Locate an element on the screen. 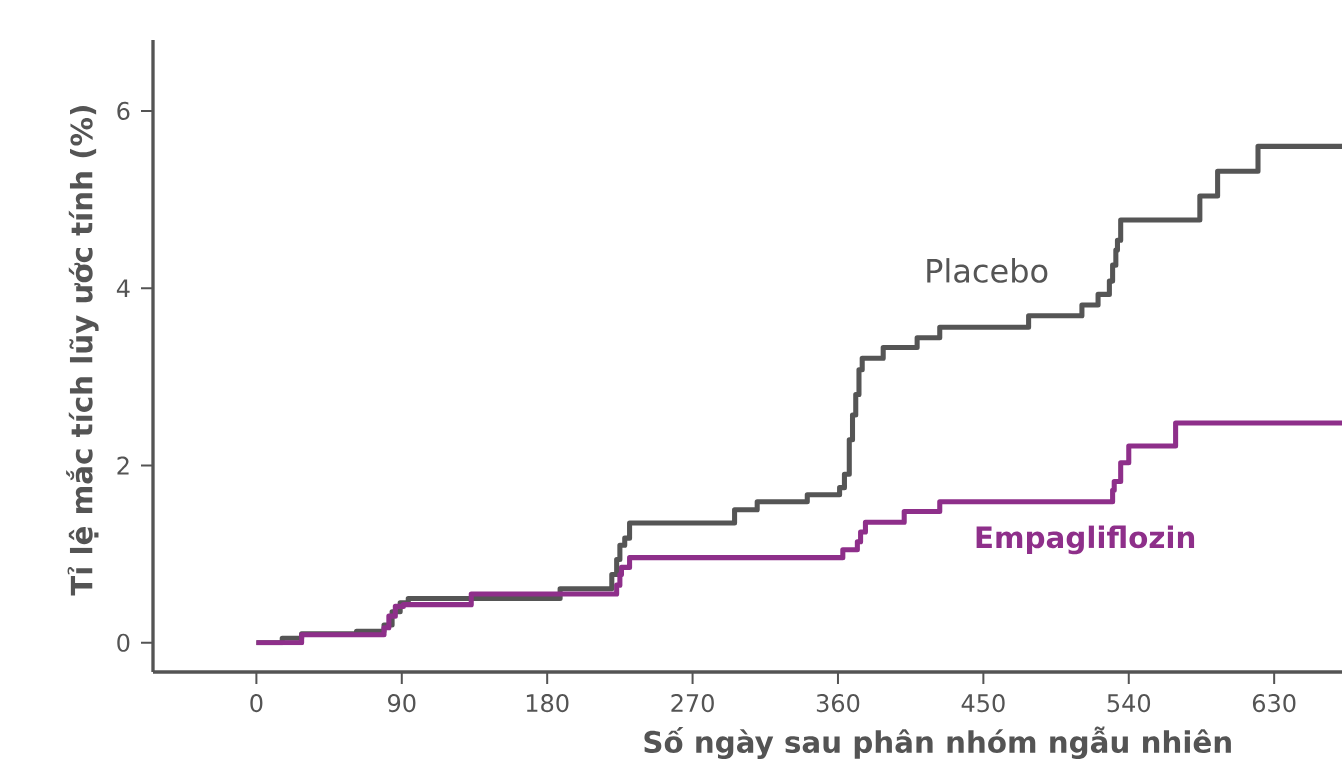  x-axis-title: Số ngày sau phân nhóm ngẫu nhiên is located at coordinates (937, 742).